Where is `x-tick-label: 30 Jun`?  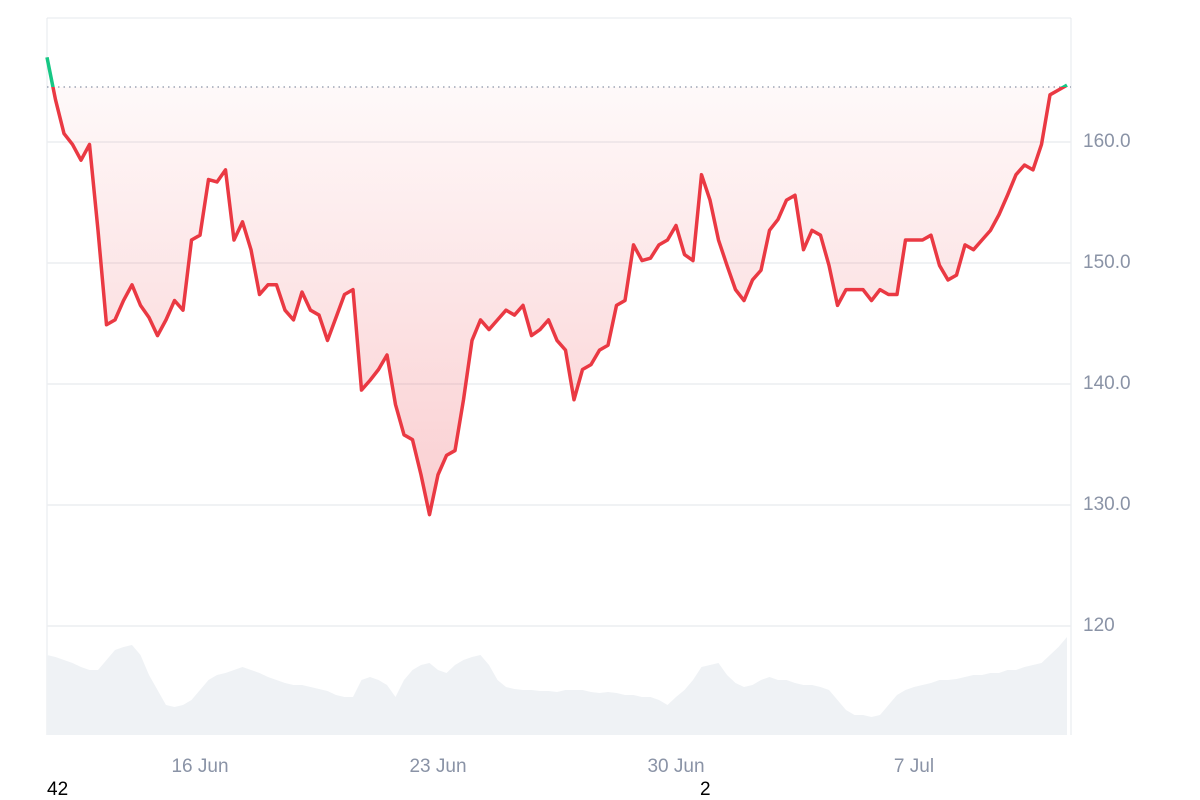
x-tick-label: 30 Jun is located at coordinates (675, 766).